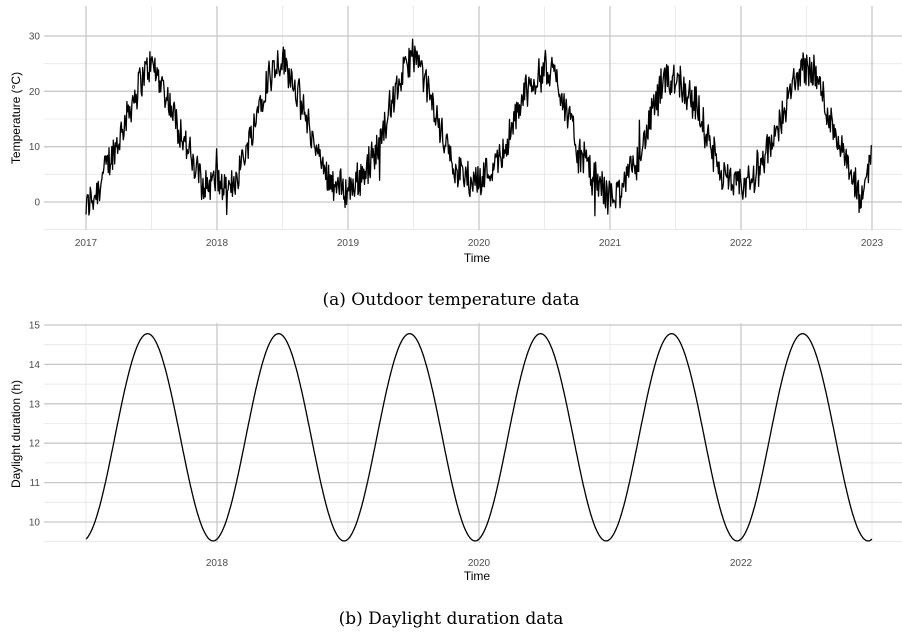  What do you see at coordinates (37, 203) in the screenshot?
I see `y-tick-label: 0` at bounding box center [37, 203].